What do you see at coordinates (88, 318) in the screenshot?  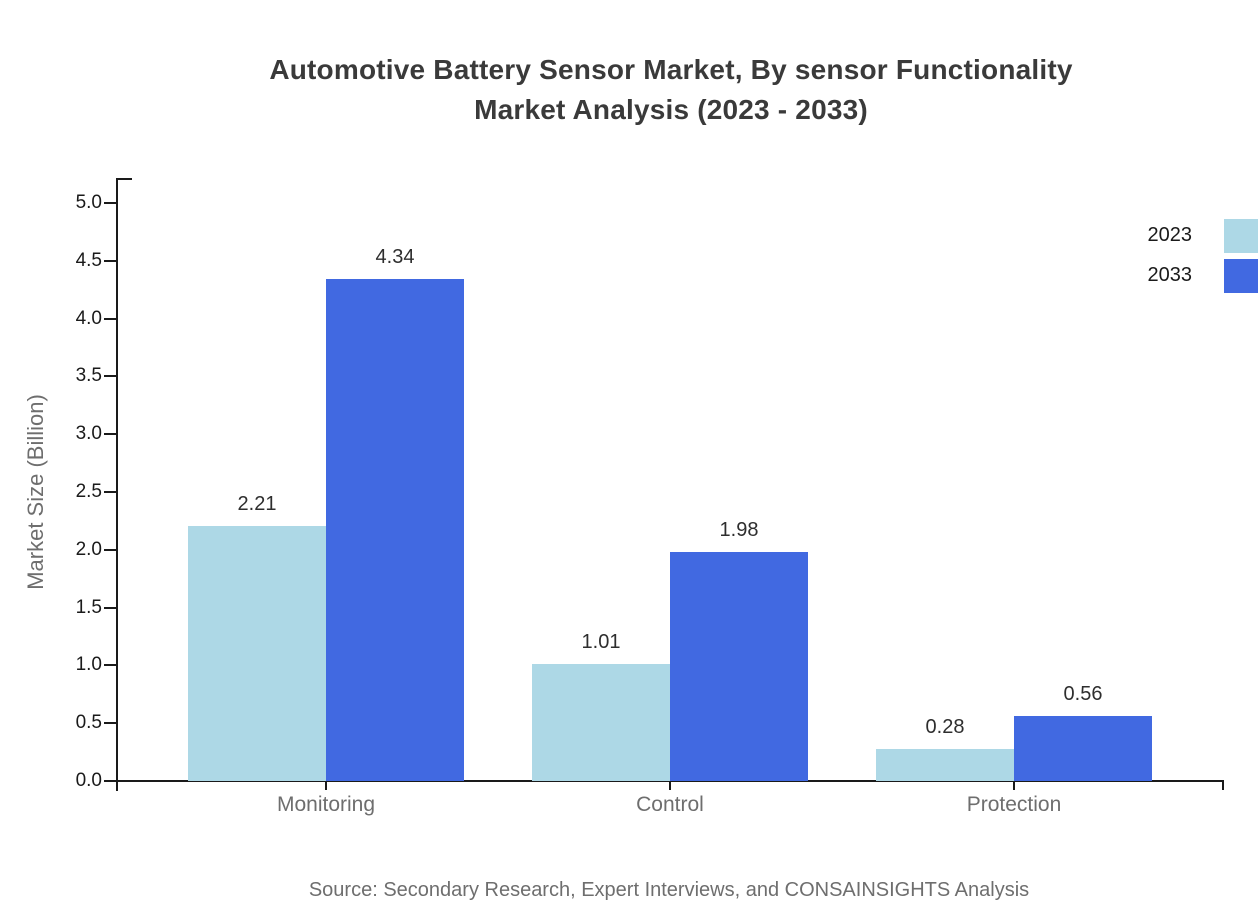 I see `y-tick-label: 4.0` at bounding box center [88, 318].